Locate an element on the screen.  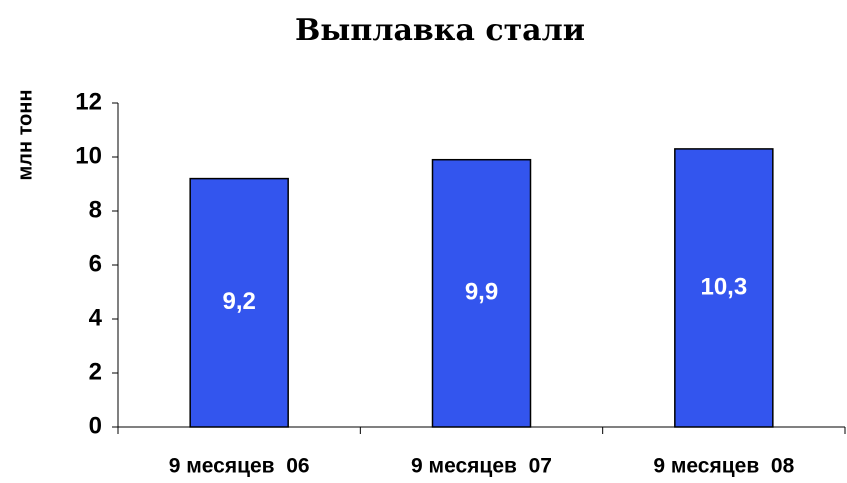
y-tick-label: 8 is located at coordinates (95, 209).